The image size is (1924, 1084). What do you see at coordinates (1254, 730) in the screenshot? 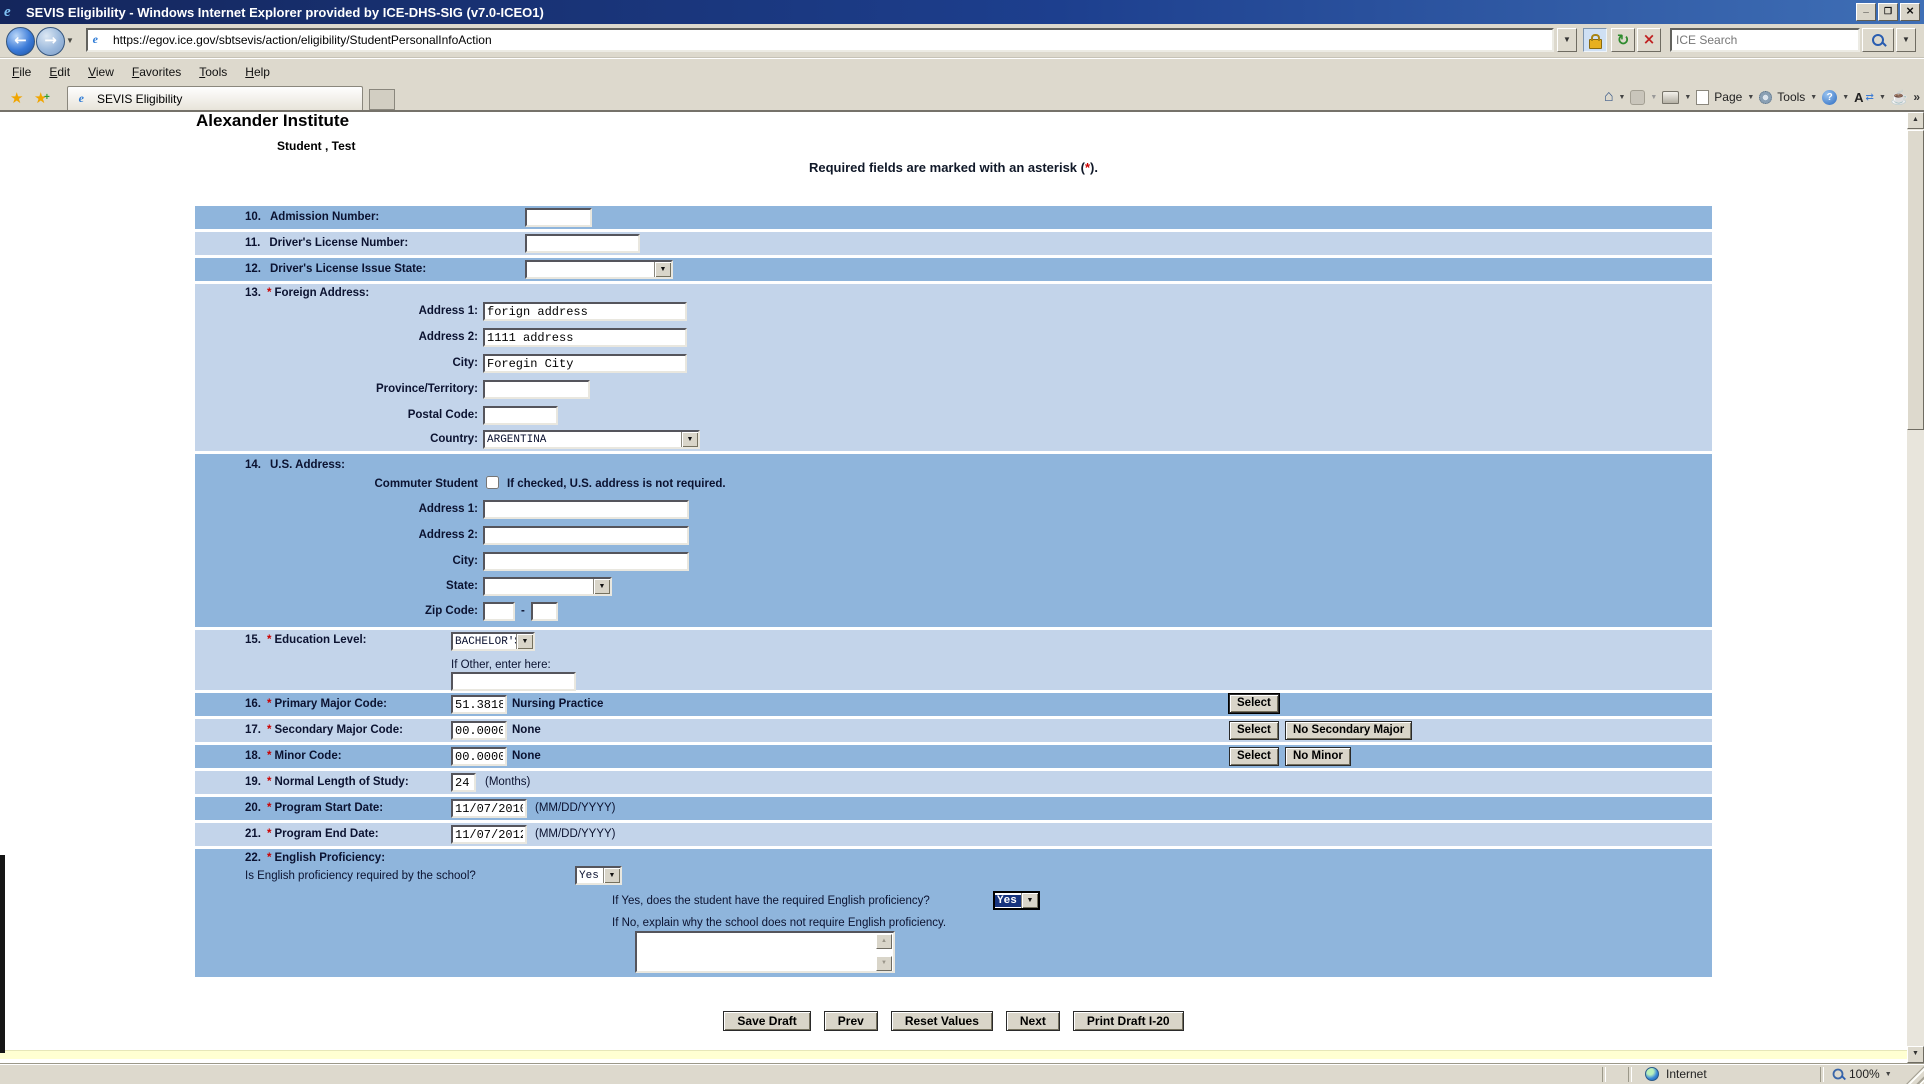
I see `secondary-major-select-button: Select` at bounding box center [1254, 730].